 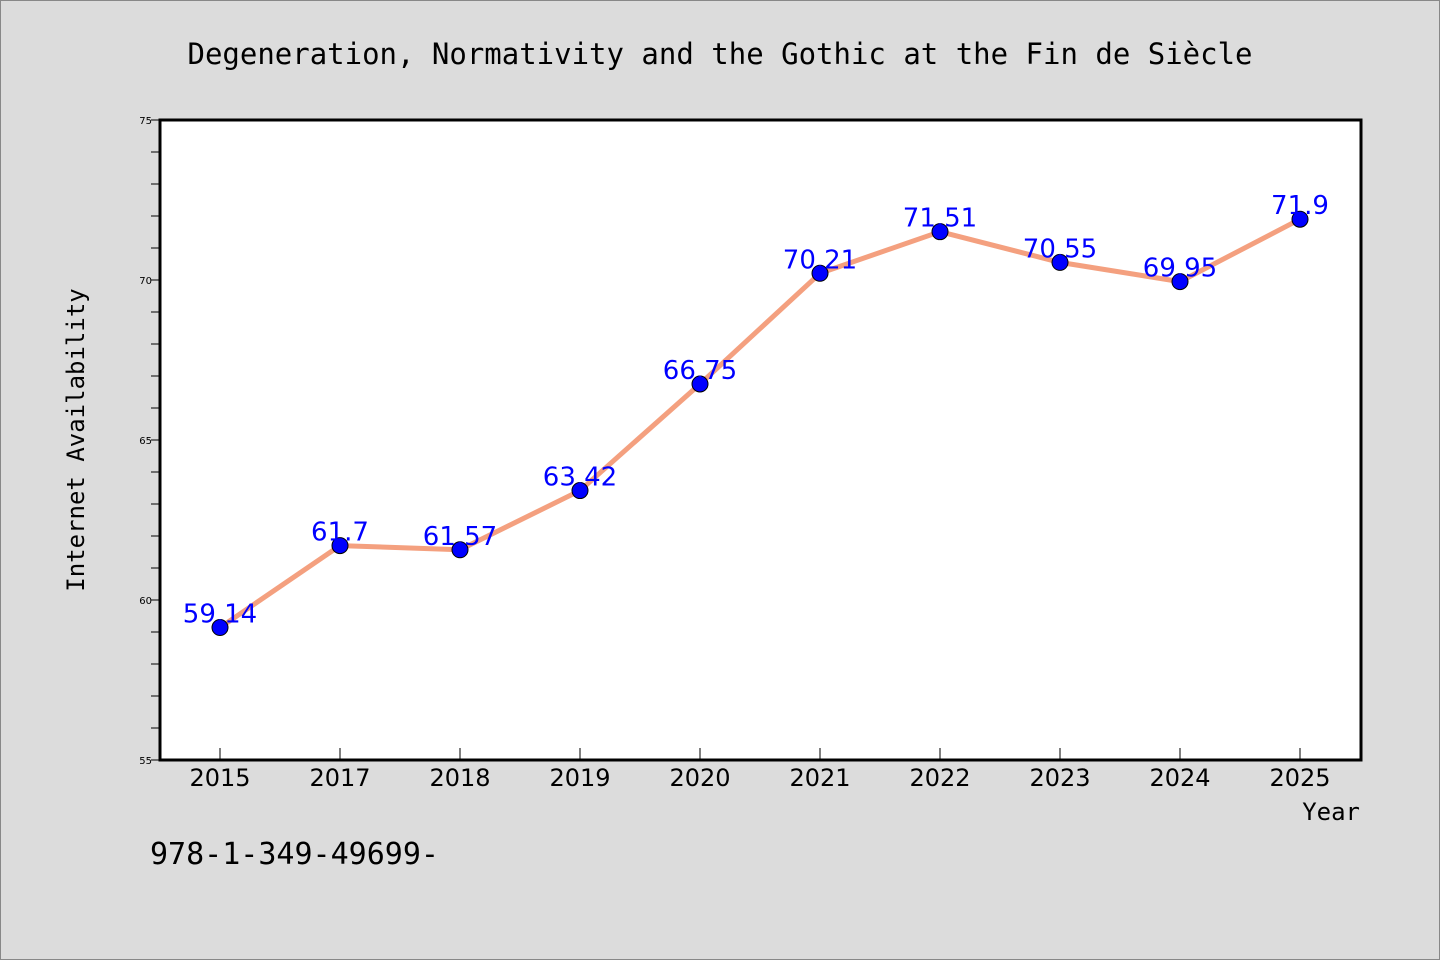 I want to click on y-axis-ticks: 55 60 65 70 75, so click(x=149, y=441).